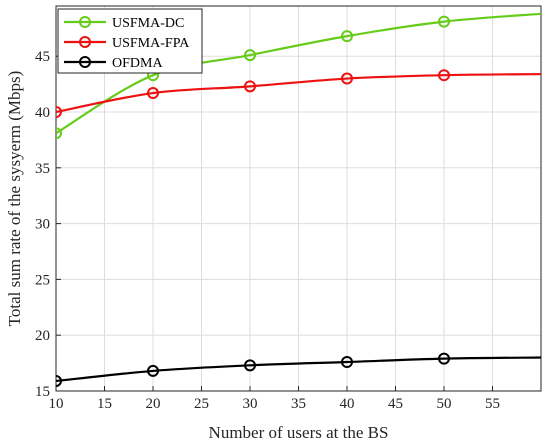  I want to click on legend-item: USFMA-FPA, so click(127, 43).